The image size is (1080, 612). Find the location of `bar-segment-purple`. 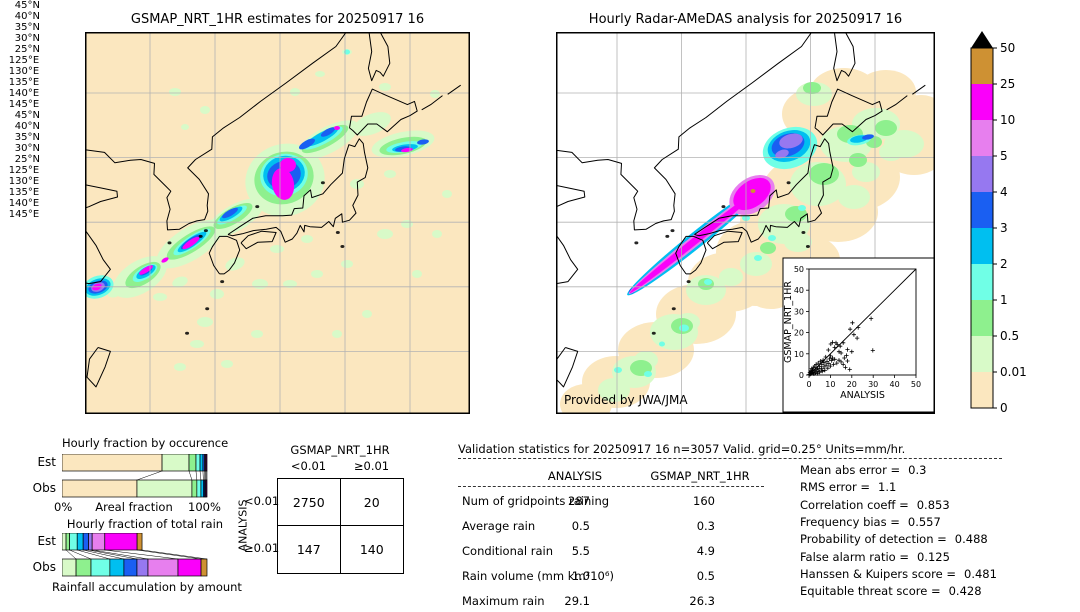

bar-segment-purple is located at coordinates (142, 567).